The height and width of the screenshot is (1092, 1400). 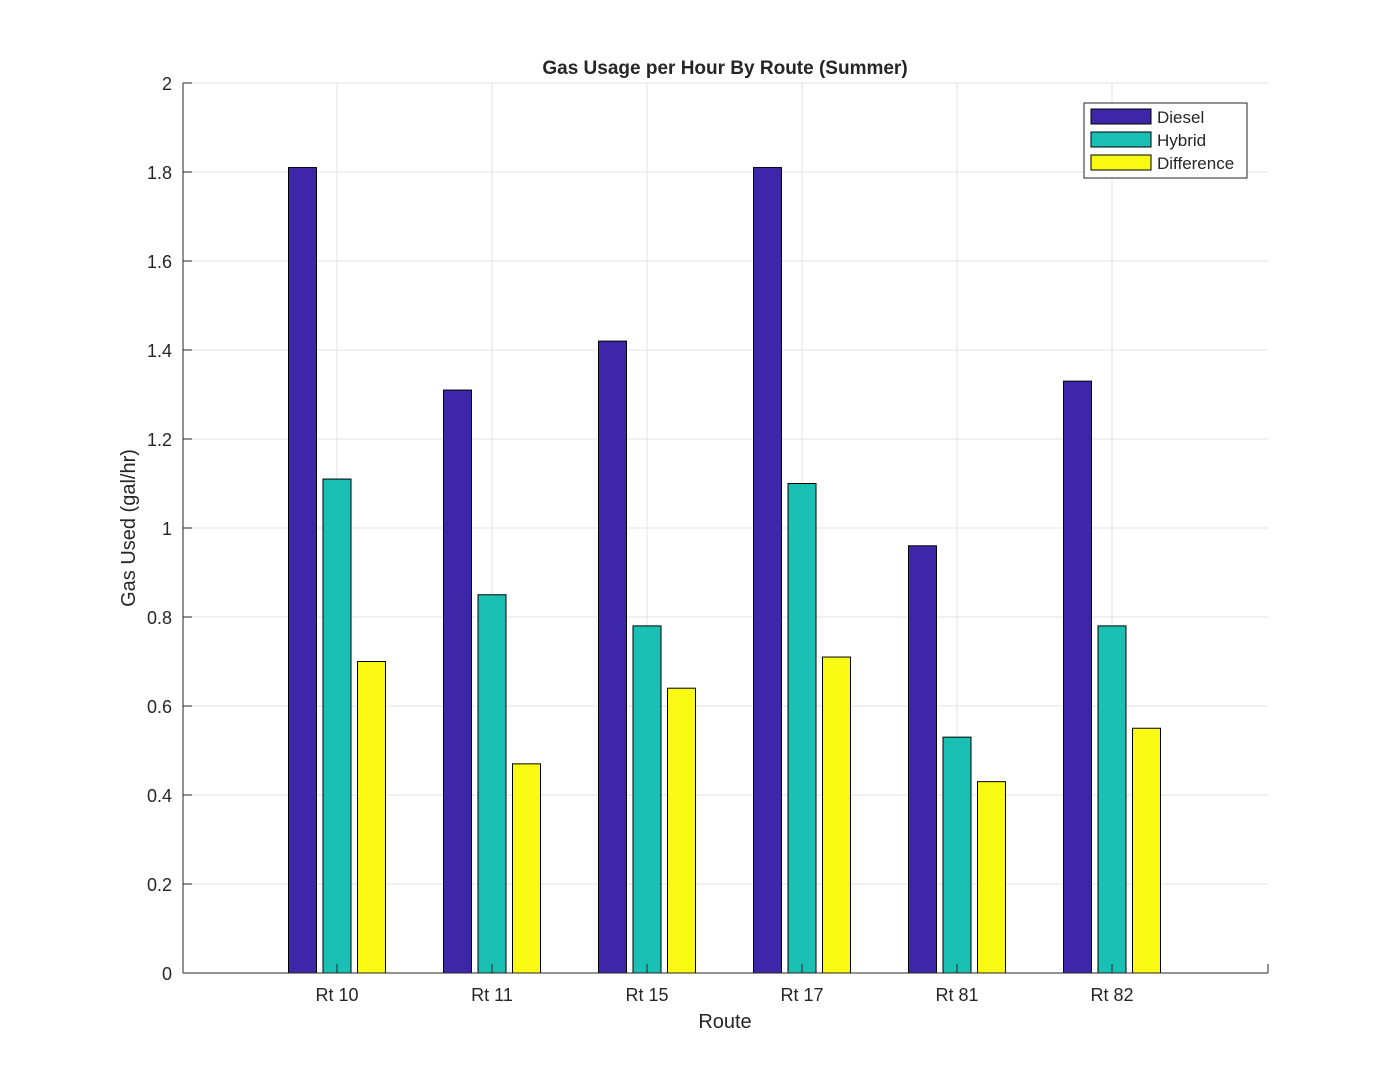 I want to click on y-tick-label: 1.8, so click(x=159, y=173).